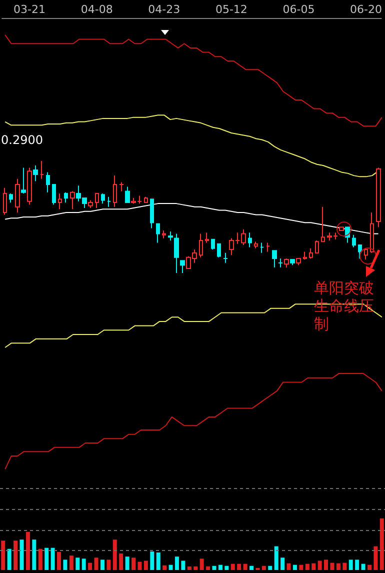  What do you see at coordinates (30, 9) in the screenshot?
I see `x-tick-label: 03-21` at bounding box center [30, 9].